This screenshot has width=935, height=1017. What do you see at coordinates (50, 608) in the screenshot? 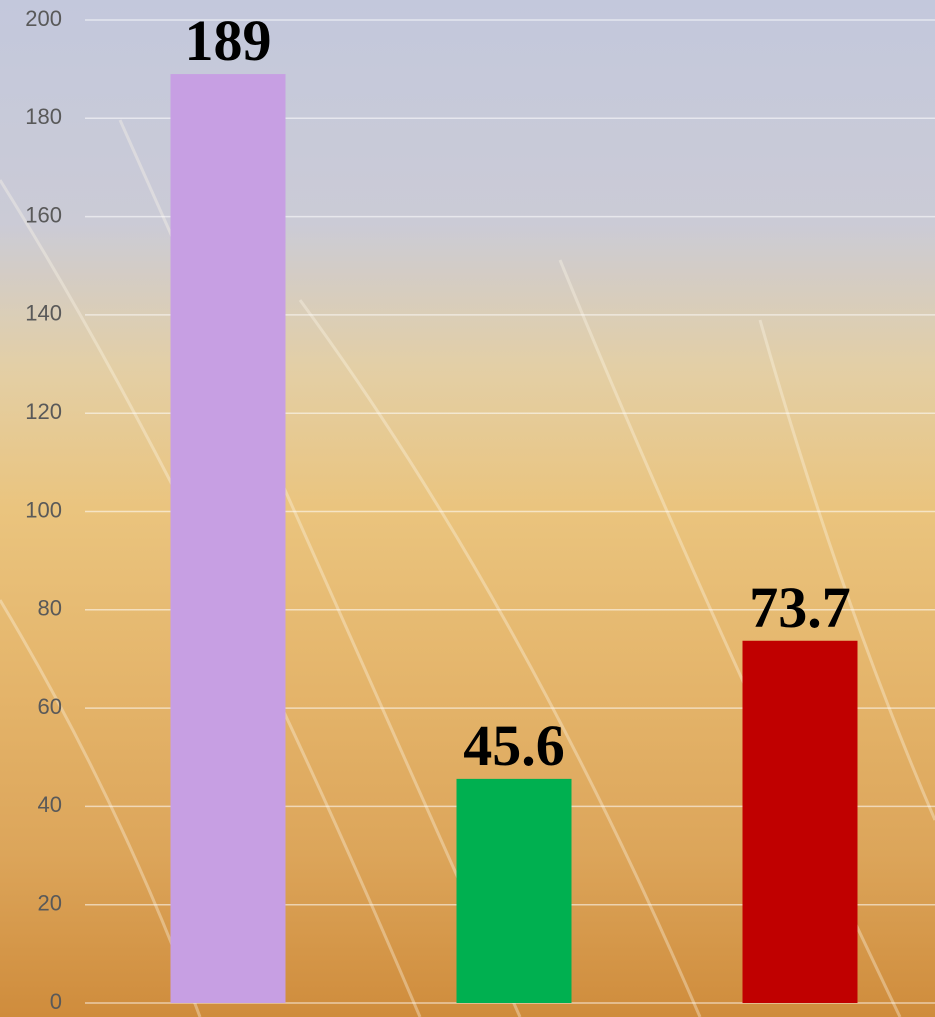
I see `y-tick-label: 80` at bounding box center [50, 608].